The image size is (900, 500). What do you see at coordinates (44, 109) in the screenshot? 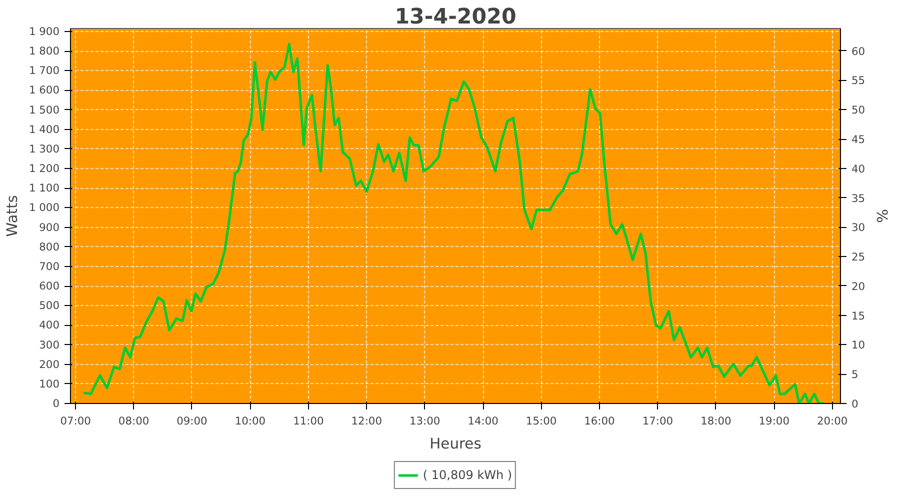
I see `y-tick-label: 1 500` at bounding box center [44, 109].